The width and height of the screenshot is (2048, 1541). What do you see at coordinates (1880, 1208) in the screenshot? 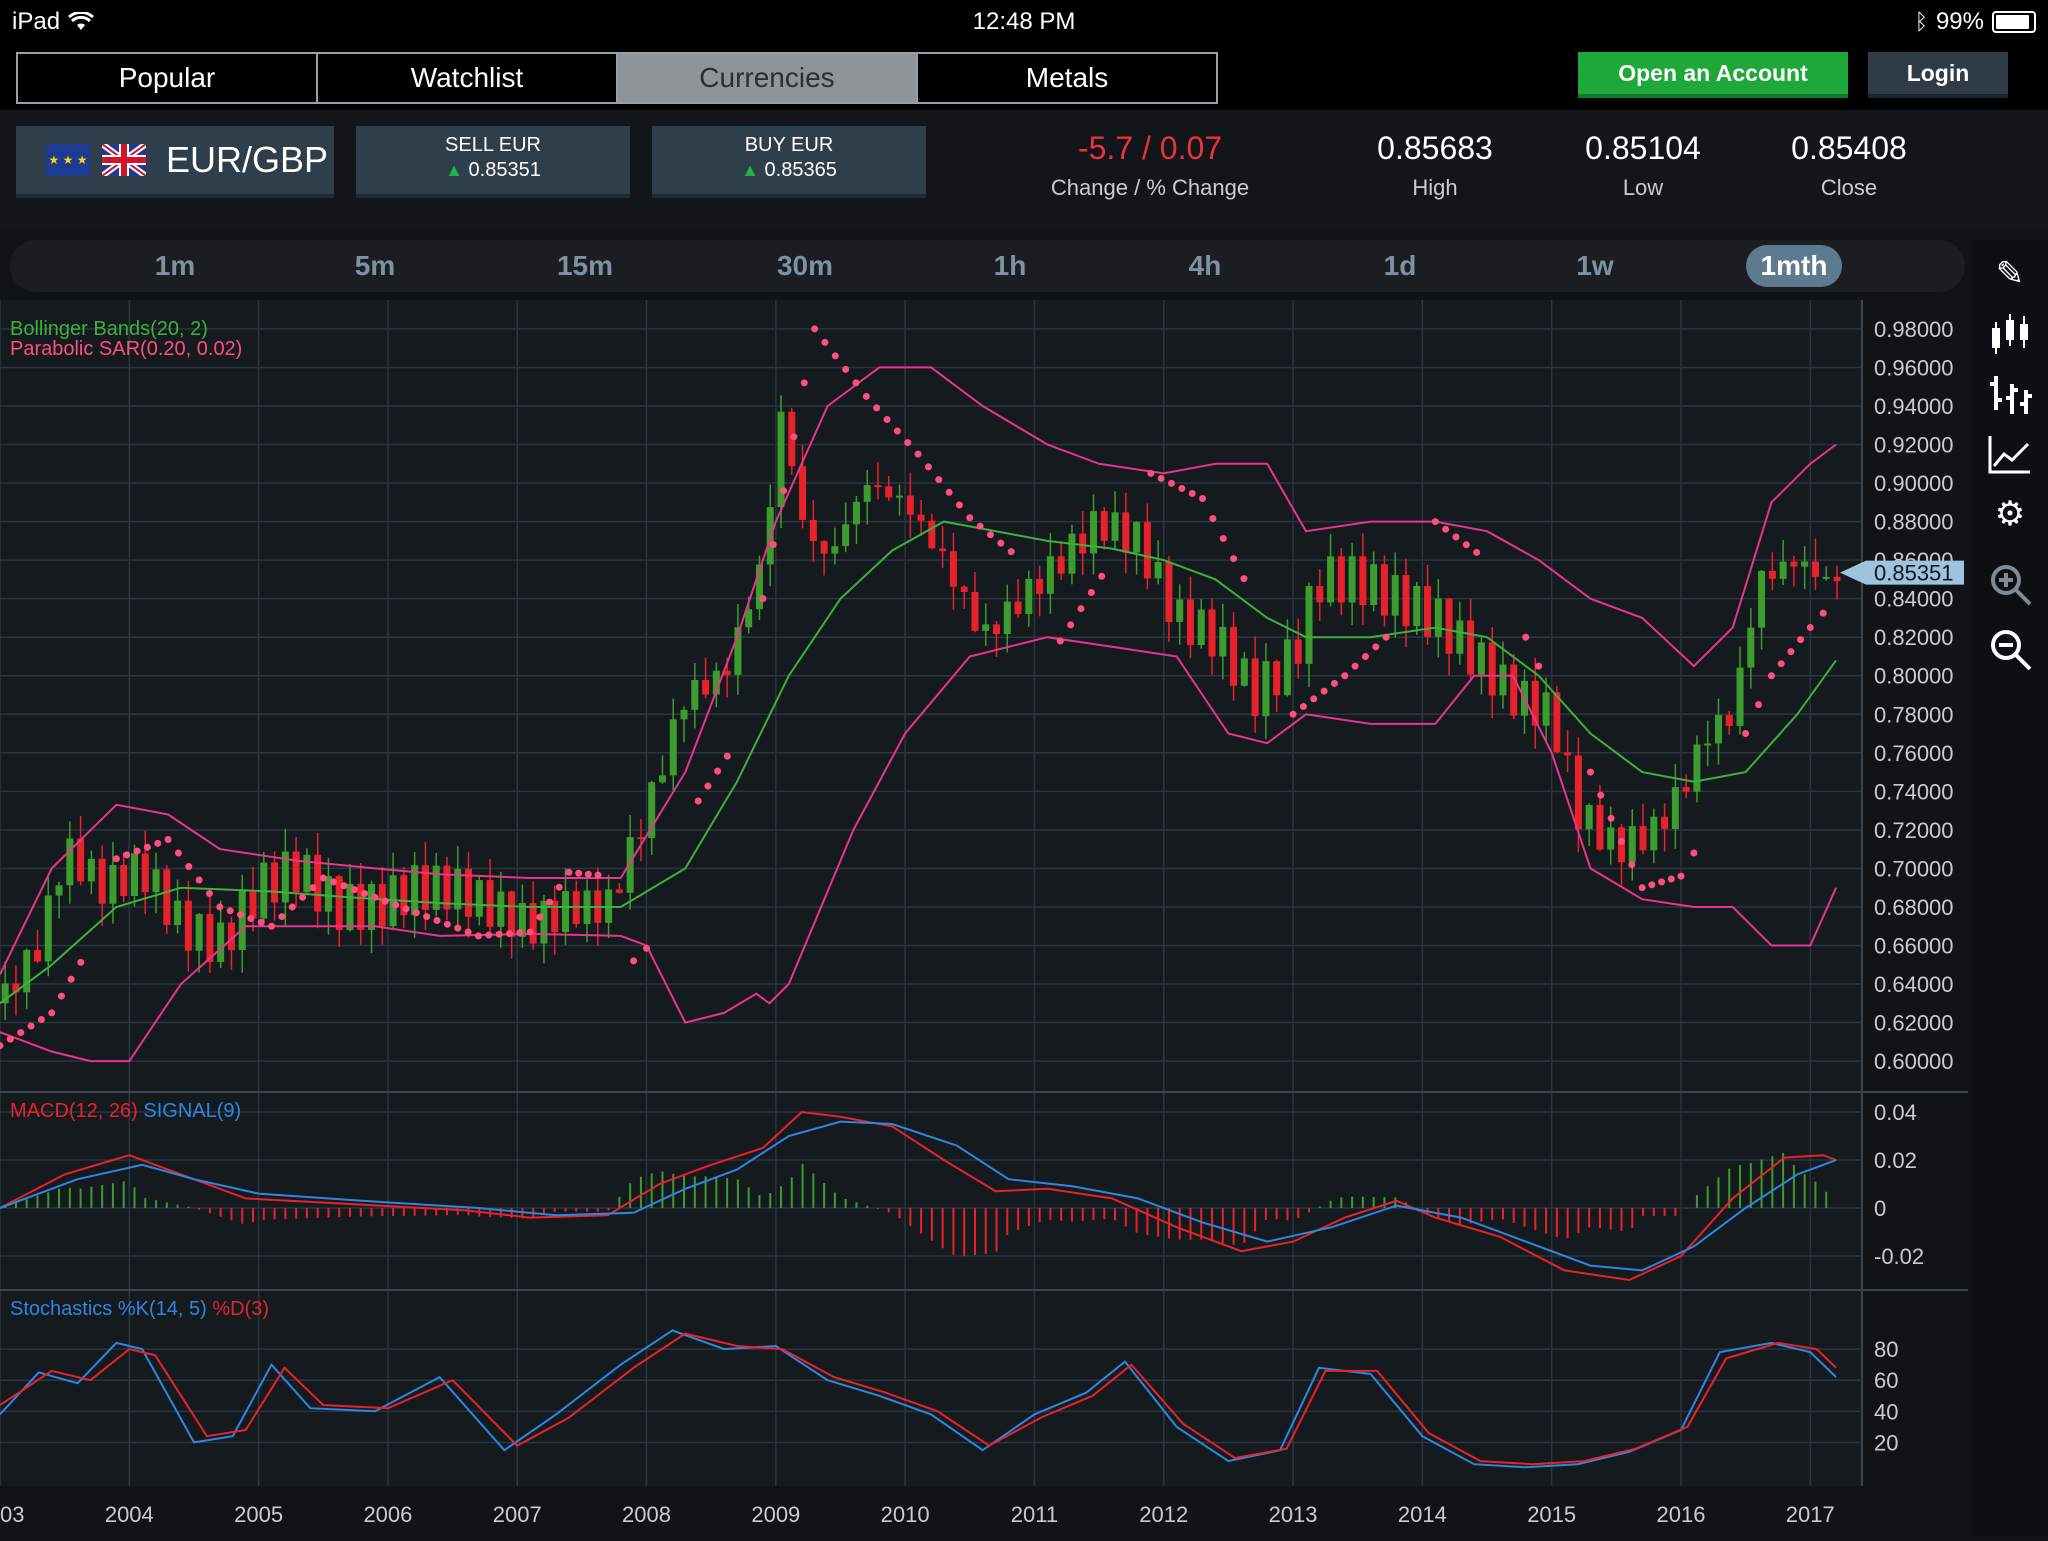
I see `macd-tick-label: 0` at bounding box center [1880, 1208].